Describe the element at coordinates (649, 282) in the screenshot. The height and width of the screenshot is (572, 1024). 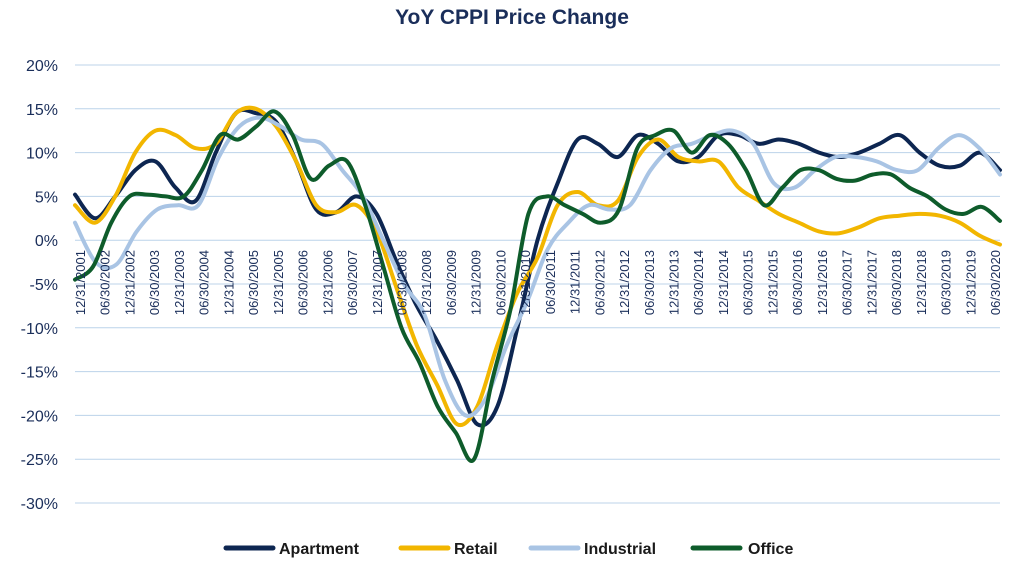
I see `x-tick-label: 06/30/2013` at that location.